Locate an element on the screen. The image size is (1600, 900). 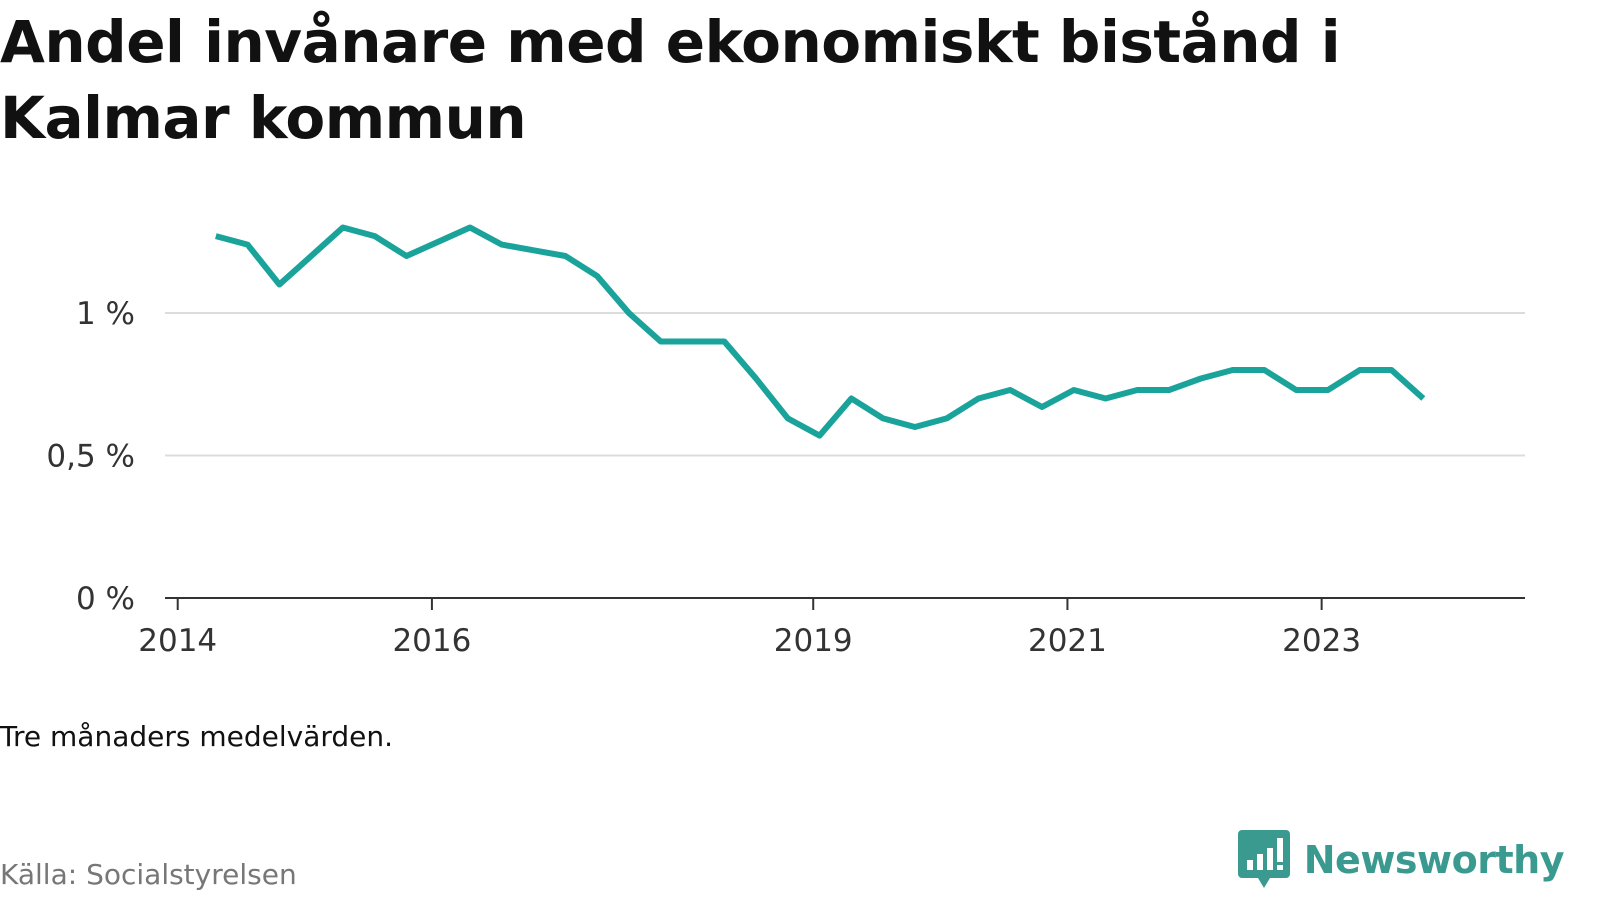
brand-logo-group: Newsworthy is located at coordinates (1401, 860).